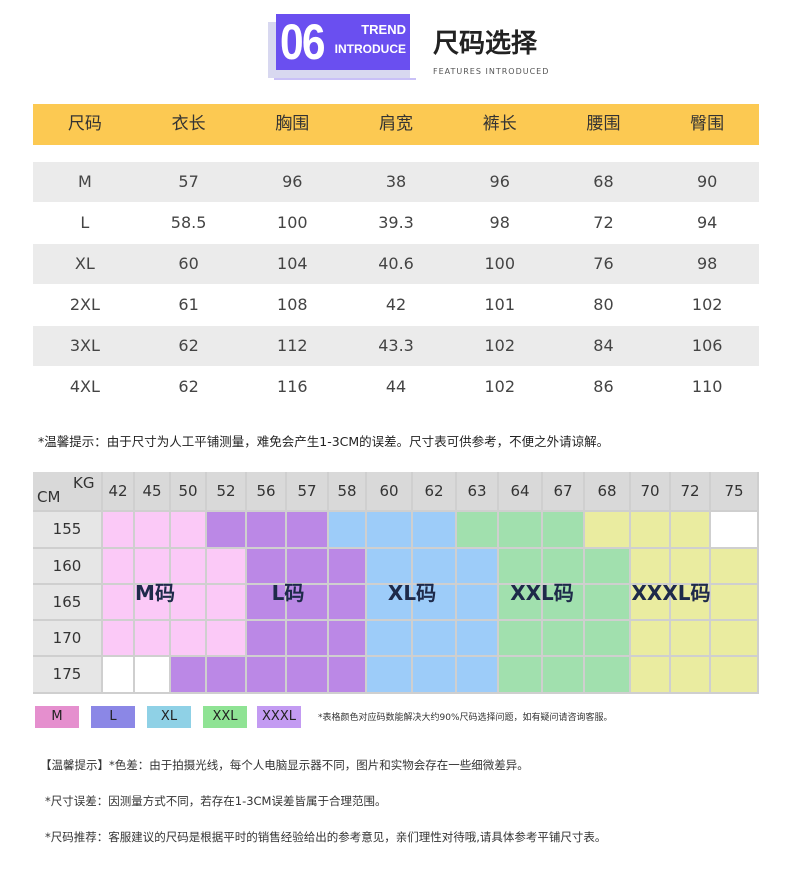 The width and height of the screenshot is (790, 880). Describe the element at coordinates (499, 304) in the screenshot. I see `table-cell: 101` at that location.